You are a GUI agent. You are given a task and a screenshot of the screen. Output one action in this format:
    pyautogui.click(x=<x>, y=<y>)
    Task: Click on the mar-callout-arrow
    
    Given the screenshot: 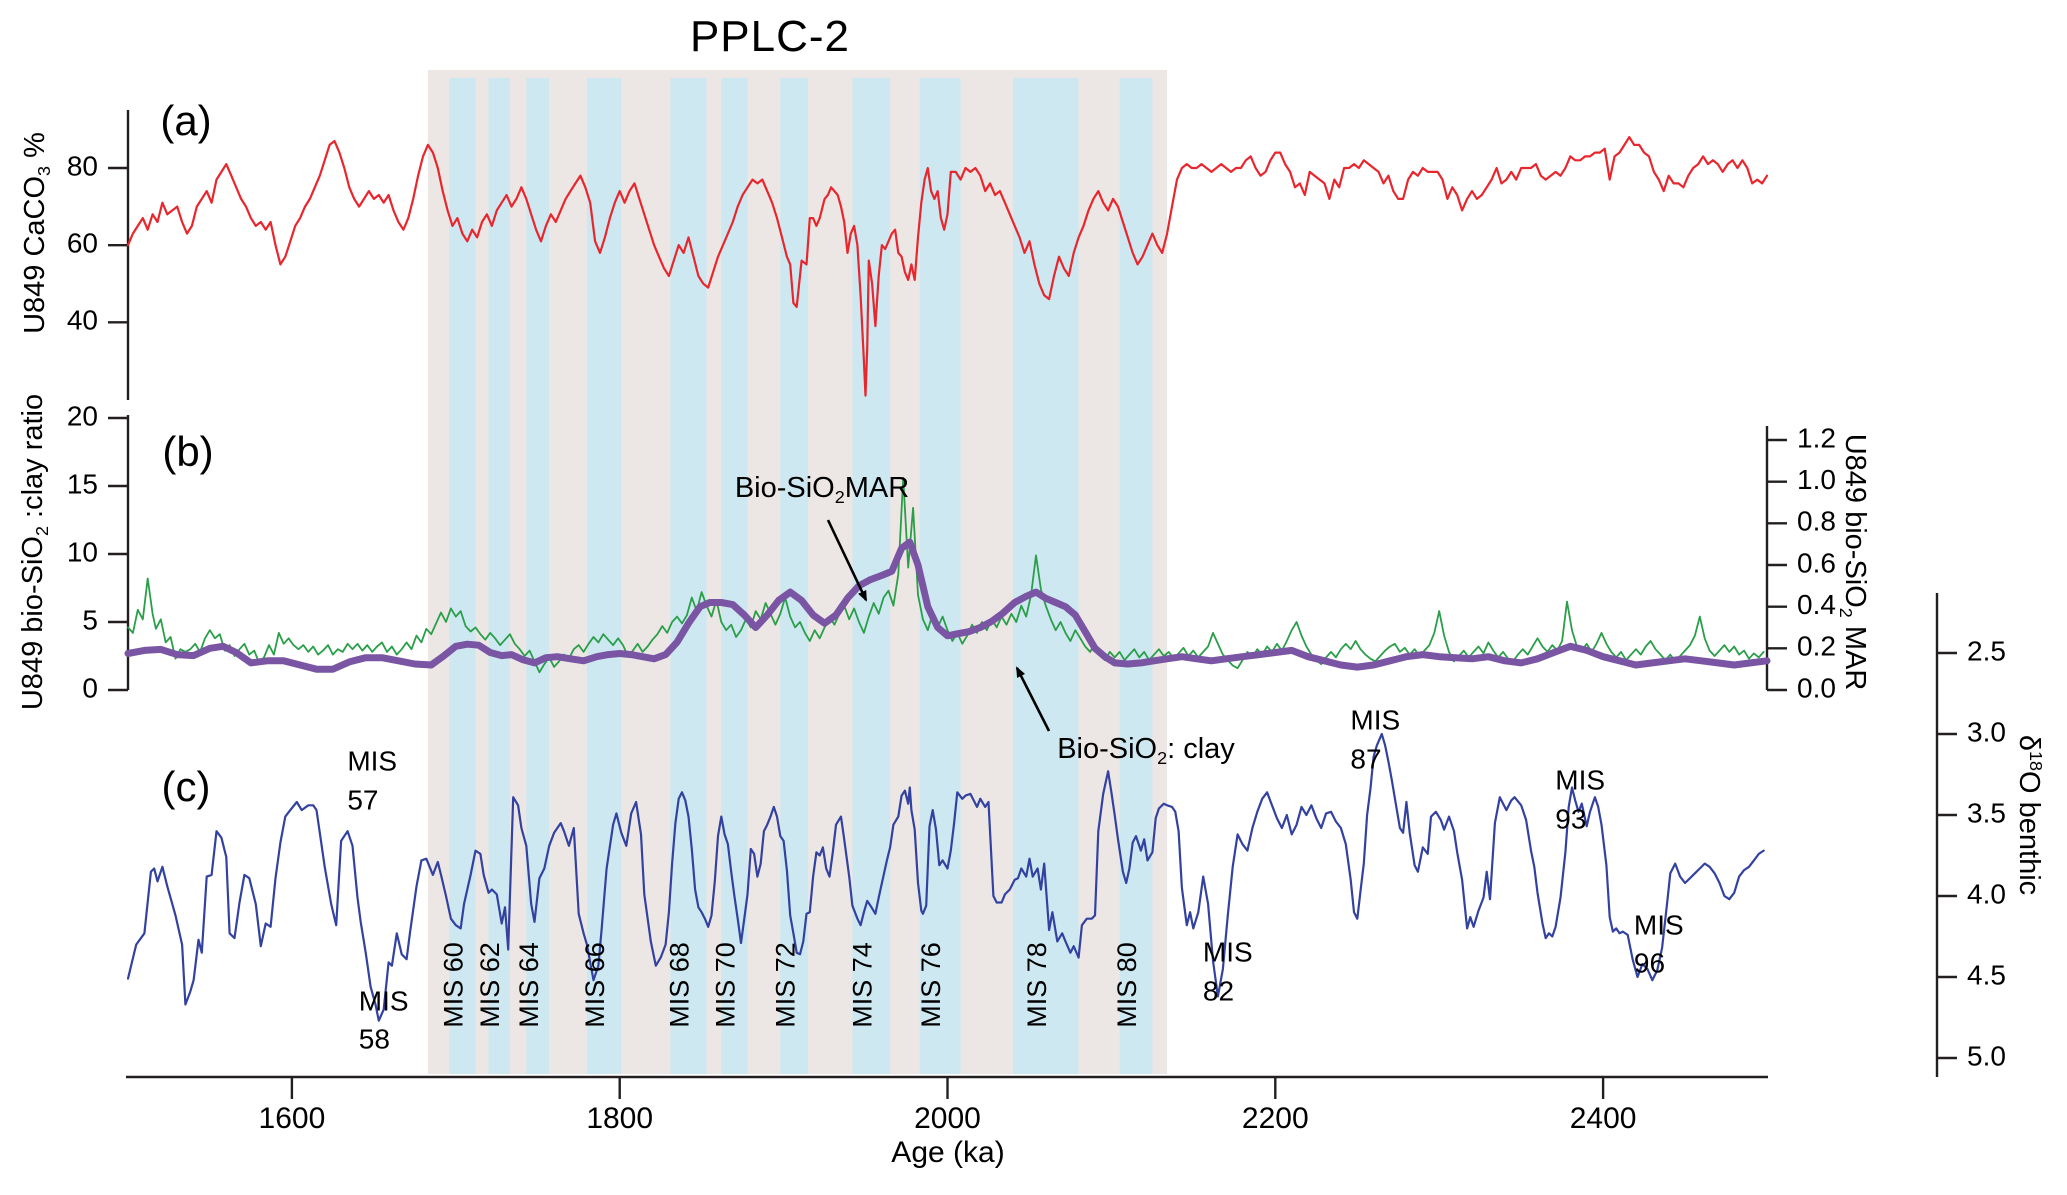 What is the action you would take?
    pyautogui.click(x=847, y=560)
    